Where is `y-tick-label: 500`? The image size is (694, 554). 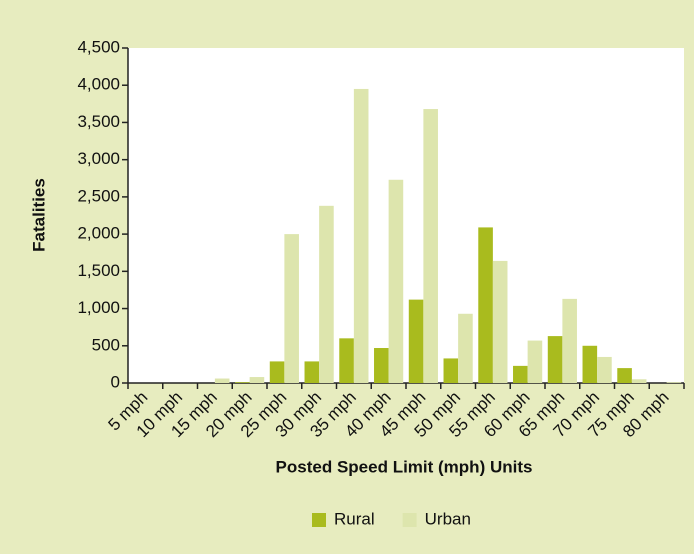
y-tick-label: 500 is located at coordinates (106, 344).